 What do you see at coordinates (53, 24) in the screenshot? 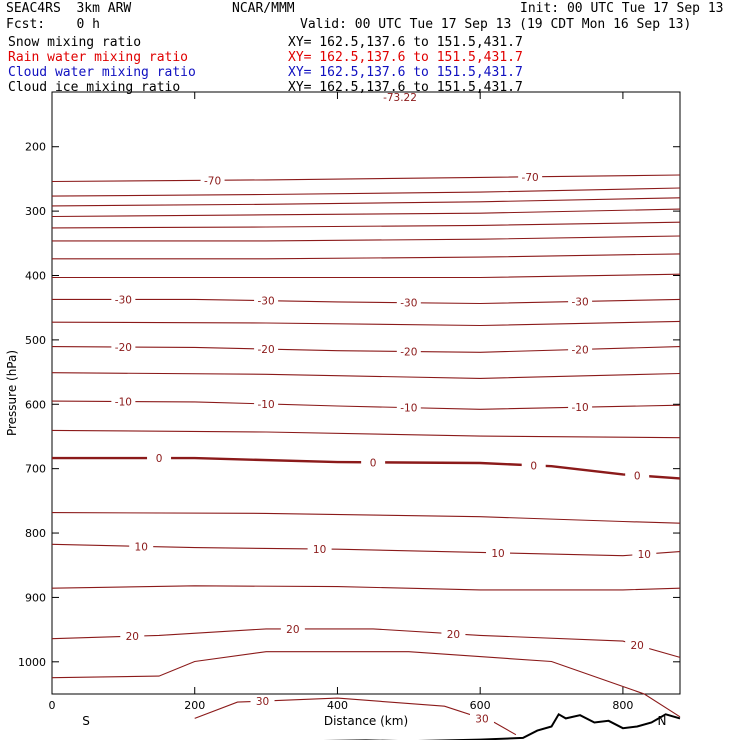
I see `forecast-hour: Fcst: 0 h` at bounding box center [53, 24].